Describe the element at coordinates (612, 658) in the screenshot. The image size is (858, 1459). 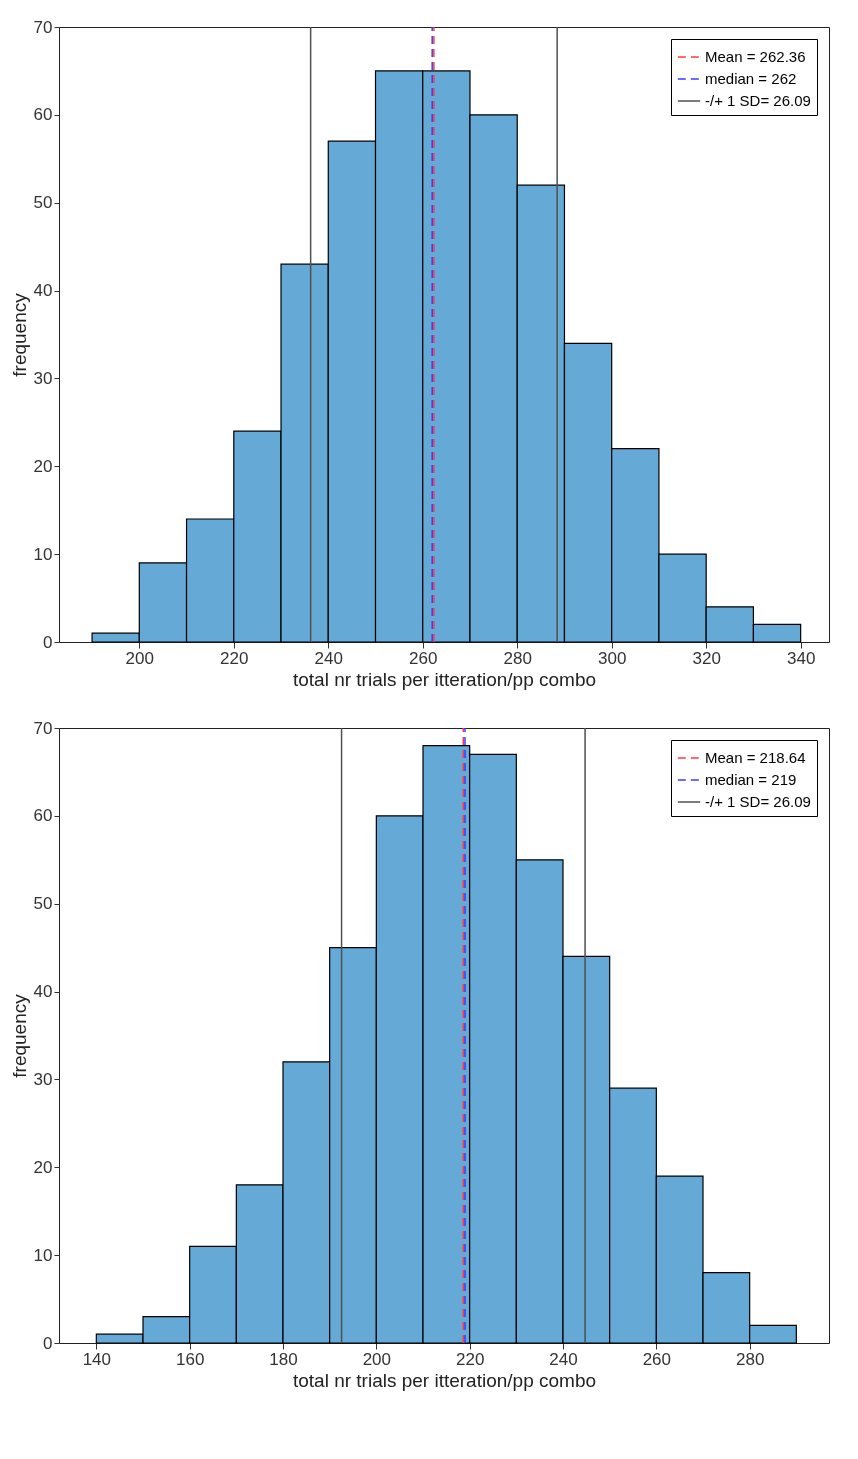
I see `x-tick-label: 300` at that location.